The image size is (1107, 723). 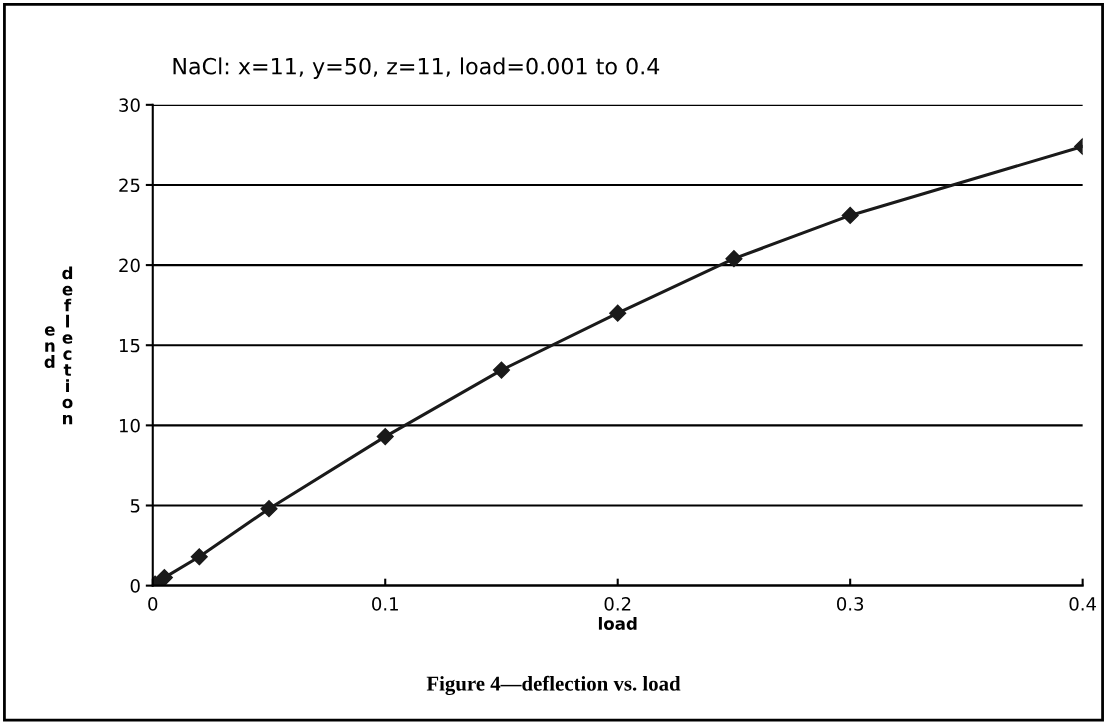 I want to click on y-tick-label: 5, so click(x=135, y=506).